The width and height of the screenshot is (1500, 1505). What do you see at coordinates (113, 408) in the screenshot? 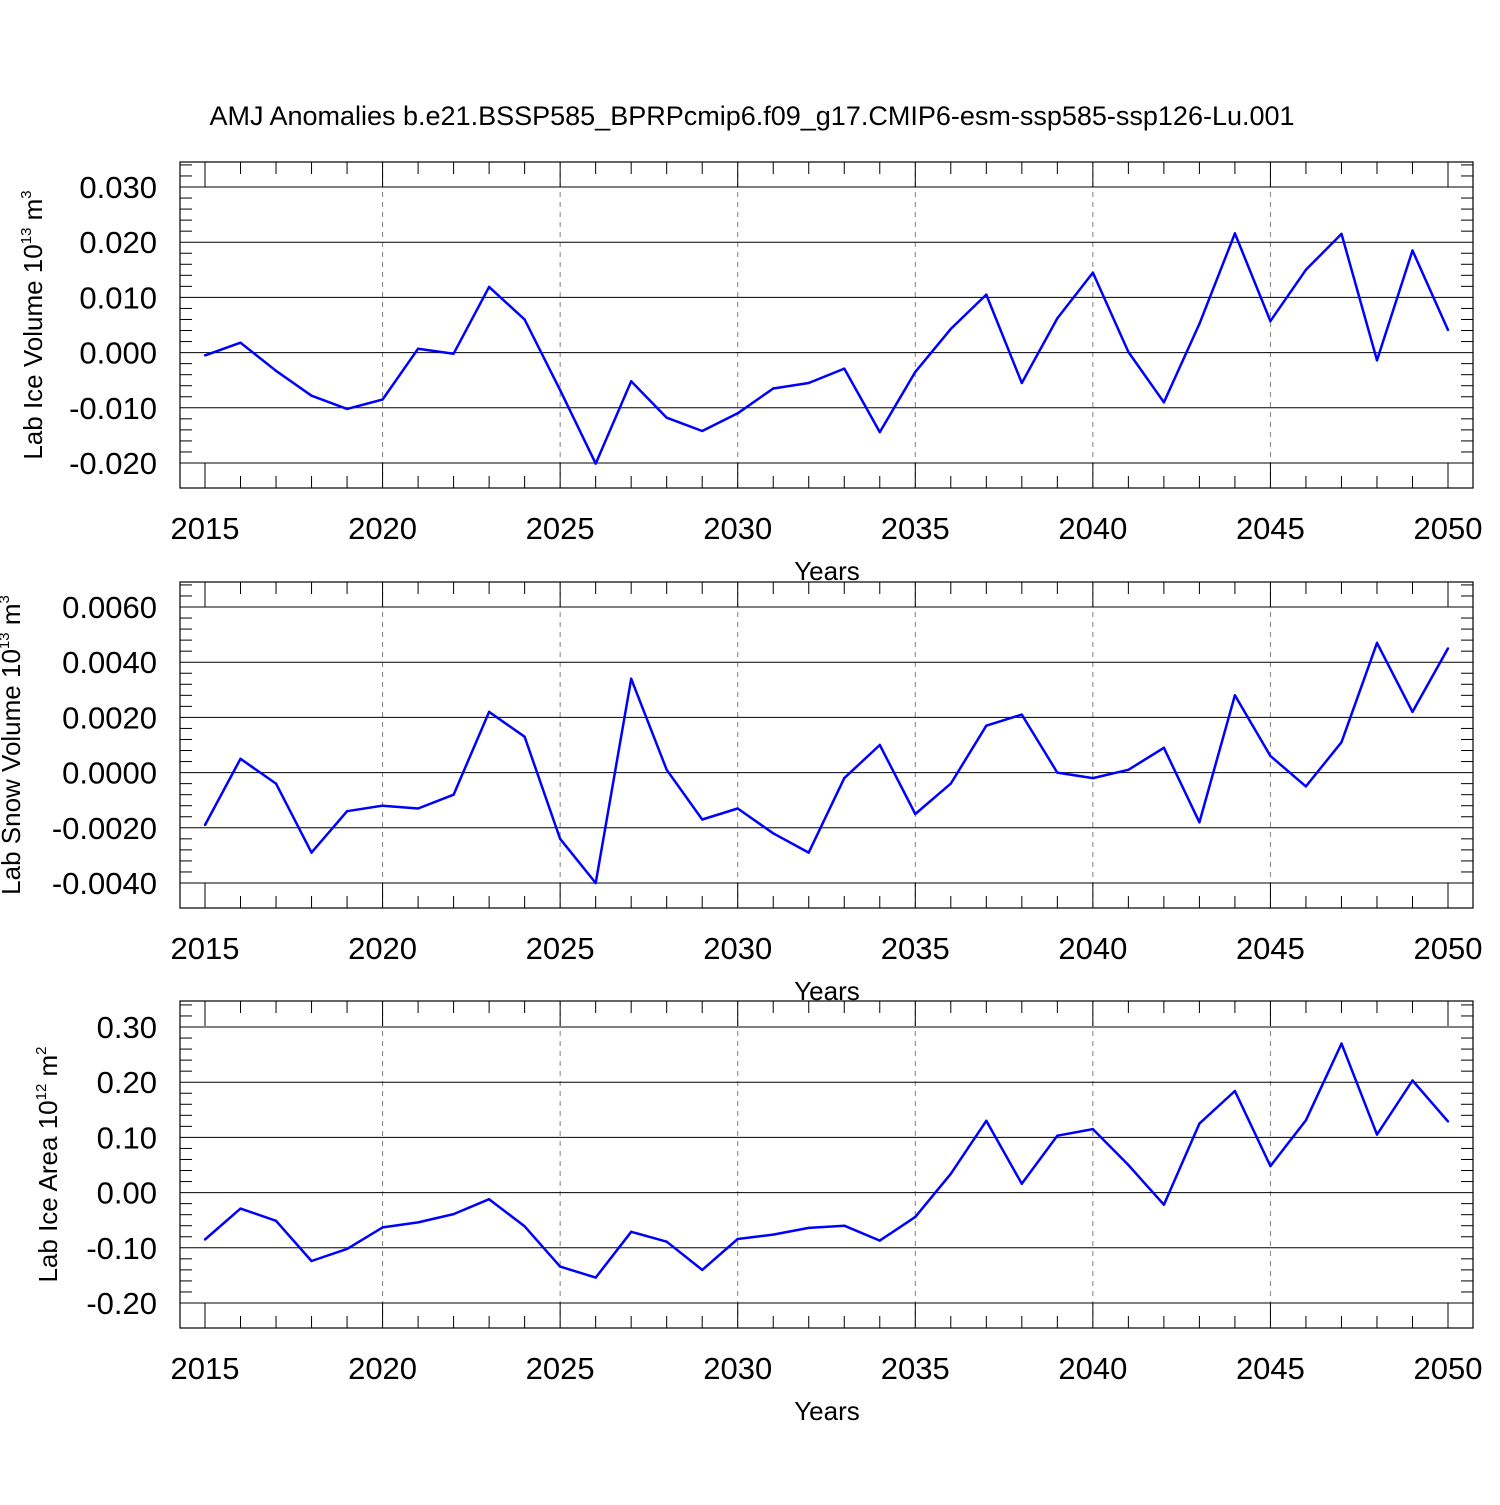
I see `y-tick-label: -0.010` at bounding box center [113, 408].